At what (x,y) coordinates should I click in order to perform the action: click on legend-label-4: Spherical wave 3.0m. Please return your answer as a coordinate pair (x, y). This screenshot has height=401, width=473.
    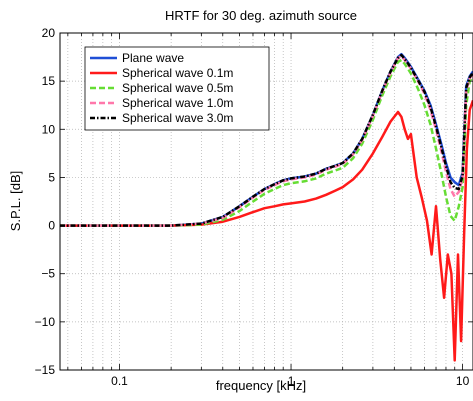
    Looking at the image, I should click on (177, 118).